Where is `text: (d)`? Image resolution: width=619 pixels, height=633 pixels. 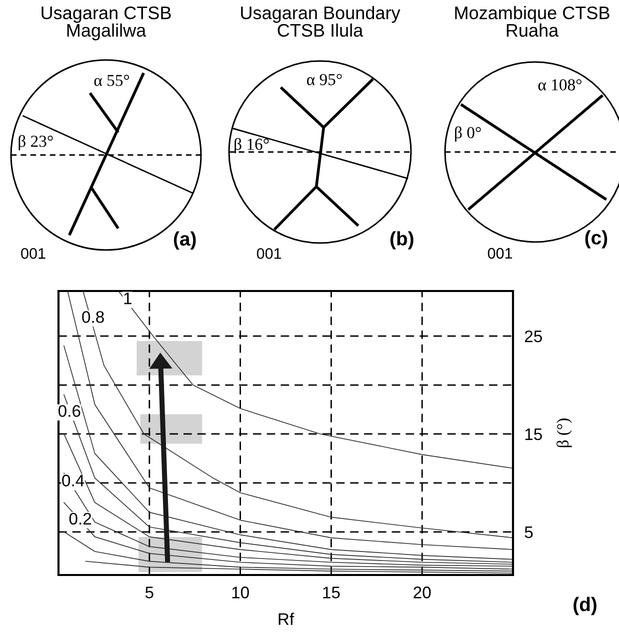
text: (d) is located at coordinates (585, 606).